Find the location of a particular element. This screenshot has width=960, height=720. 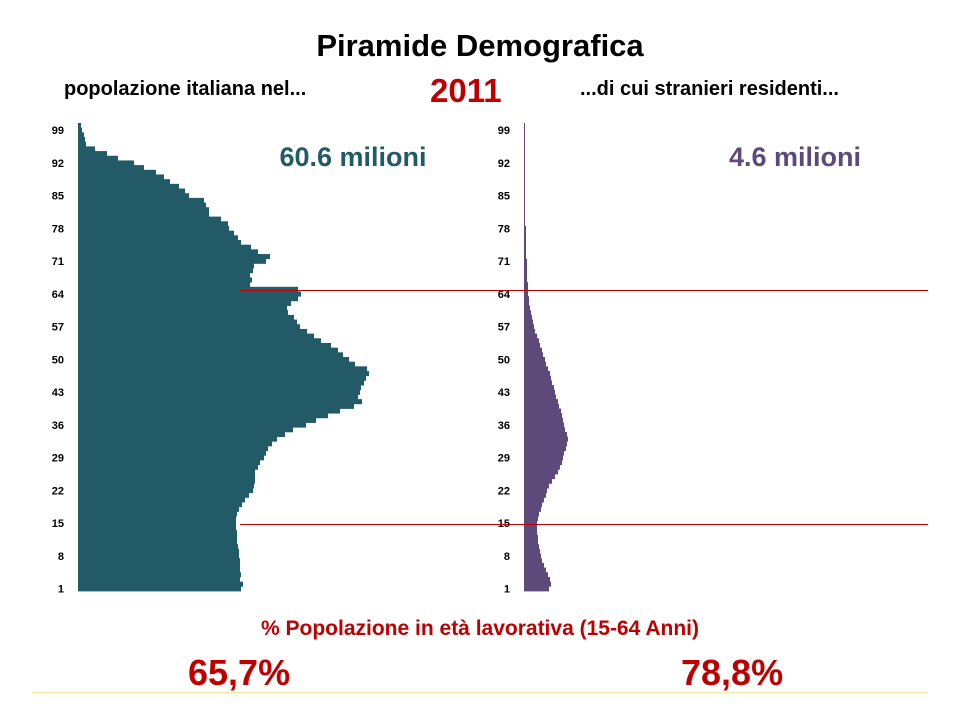

y-tick-label: 29 is located at coordinates (58, 459).